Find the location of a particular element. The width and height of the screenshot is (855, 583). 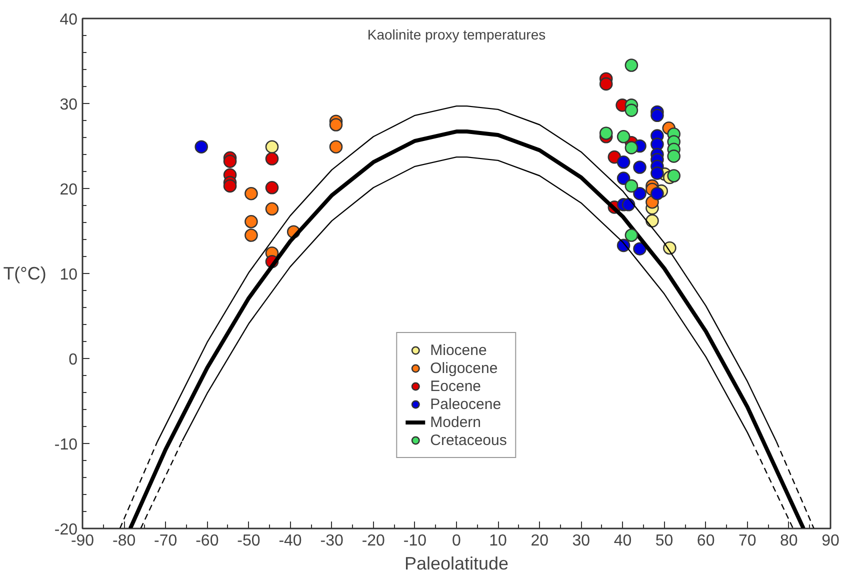

x-tick-label: -50 is located at coordinates (248, 541).